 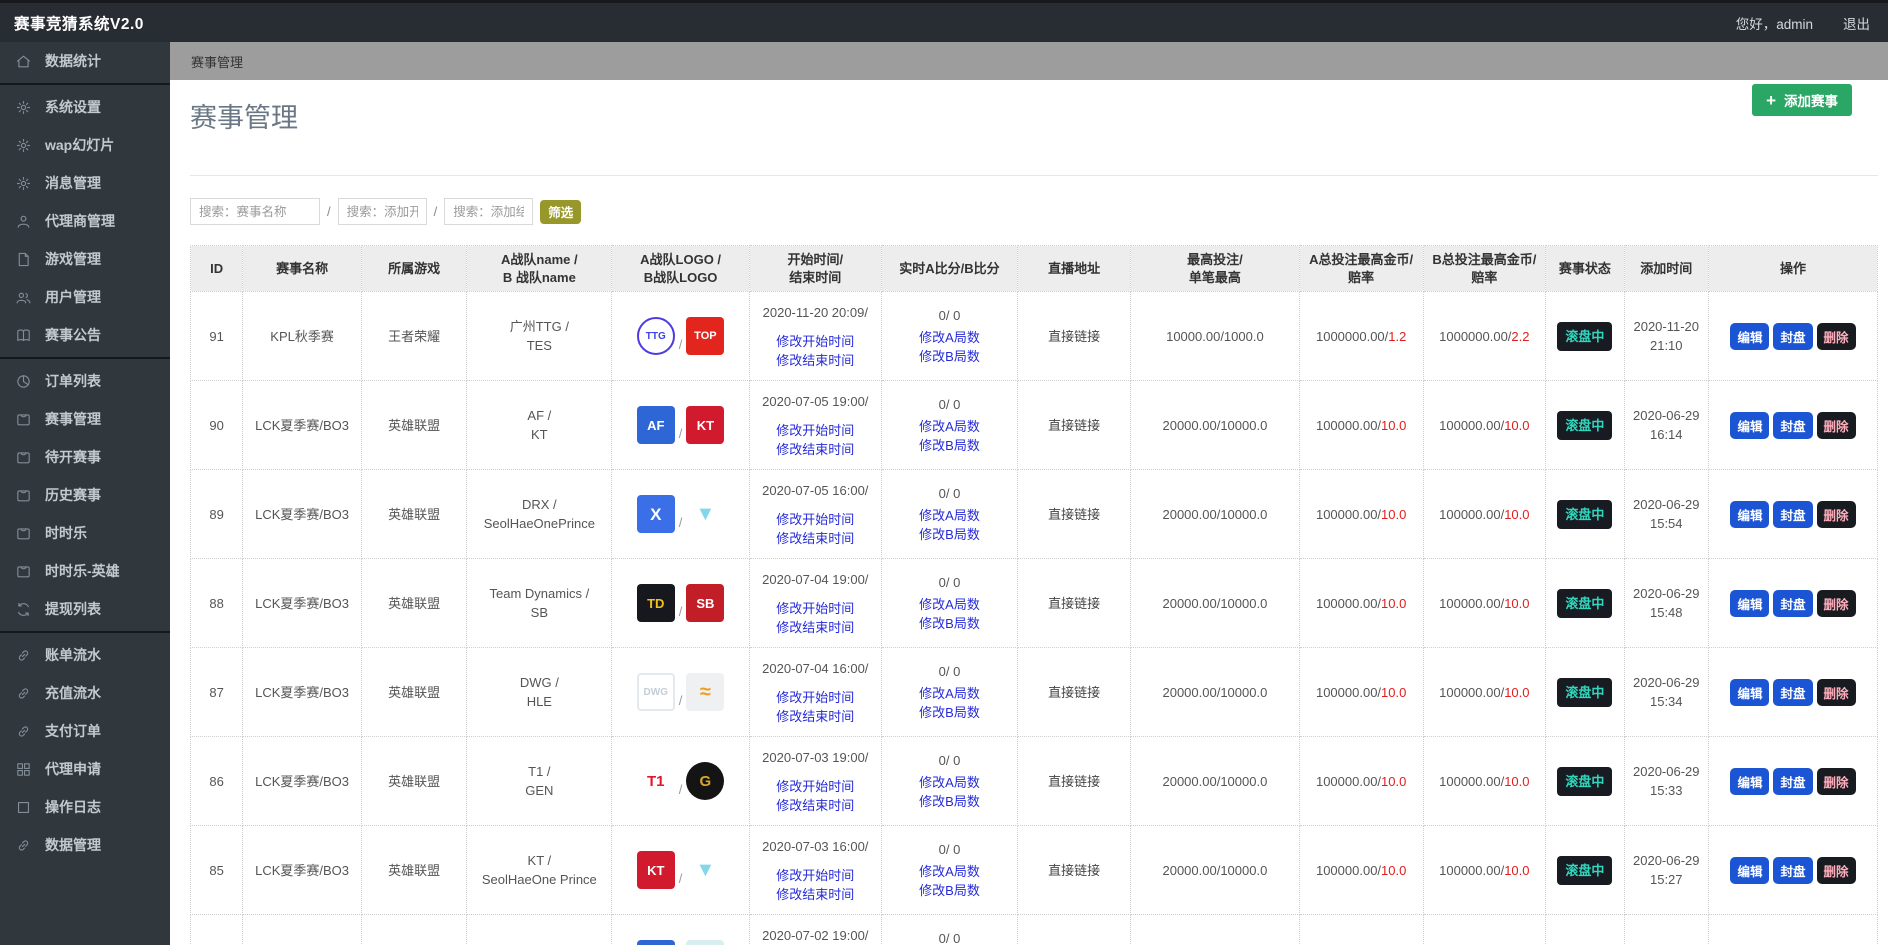 What do you see at coordinates (382, 211) in the screenshot?
I see `search-start-time-input` at bounding box center [382, 211].